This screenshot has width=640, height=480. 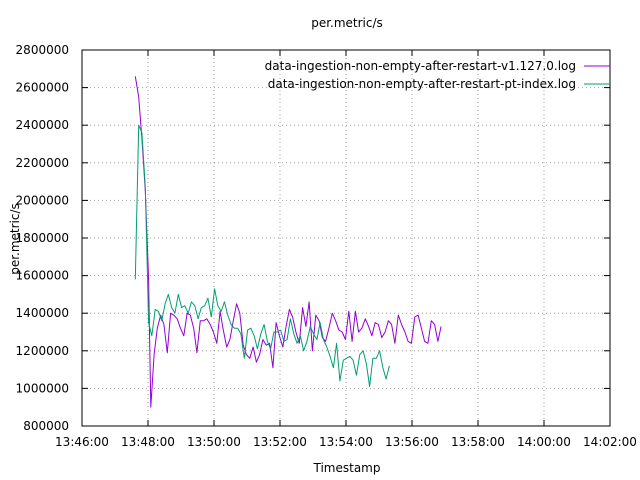 I want to click on x-axis-label: Timestamp, so click(x=347, y=468).